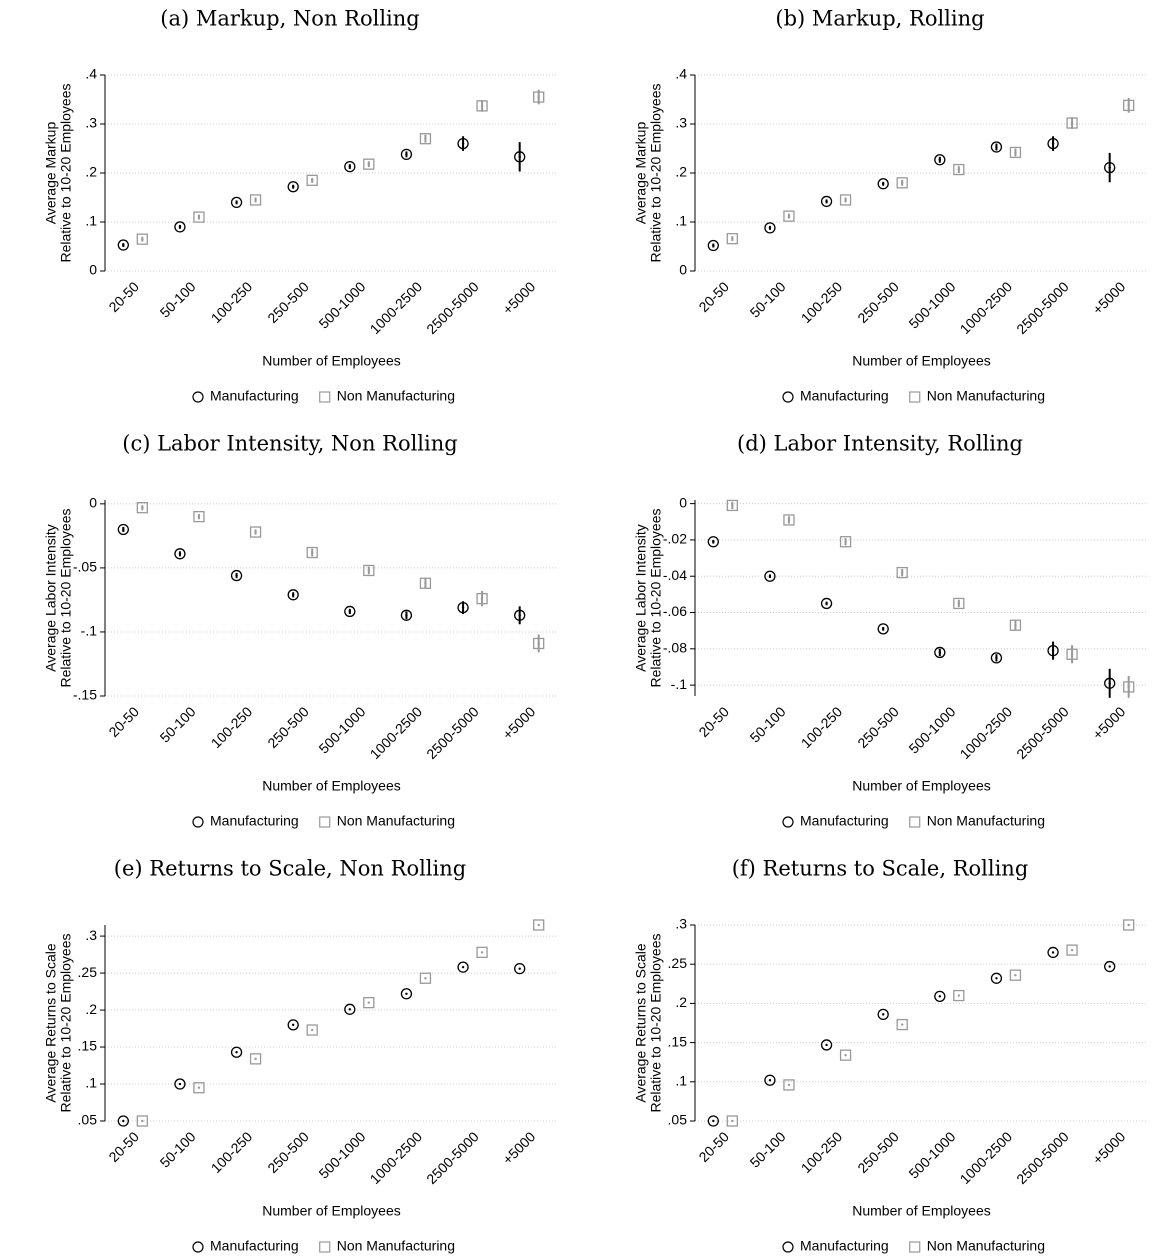 The height and width of the screenshot is (1260, 1158). I want to click on x-tick-label: 2500-5000, so click(452, 732).